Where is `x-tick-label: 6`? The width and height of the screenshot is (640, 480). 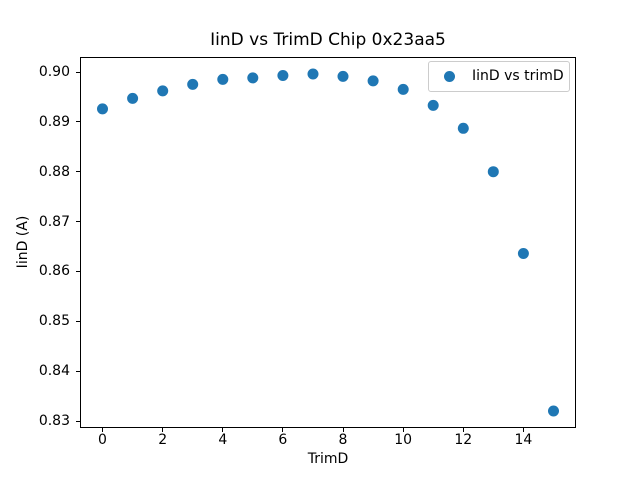 x-tick-label: 6 is located at coordinates (283, 440).